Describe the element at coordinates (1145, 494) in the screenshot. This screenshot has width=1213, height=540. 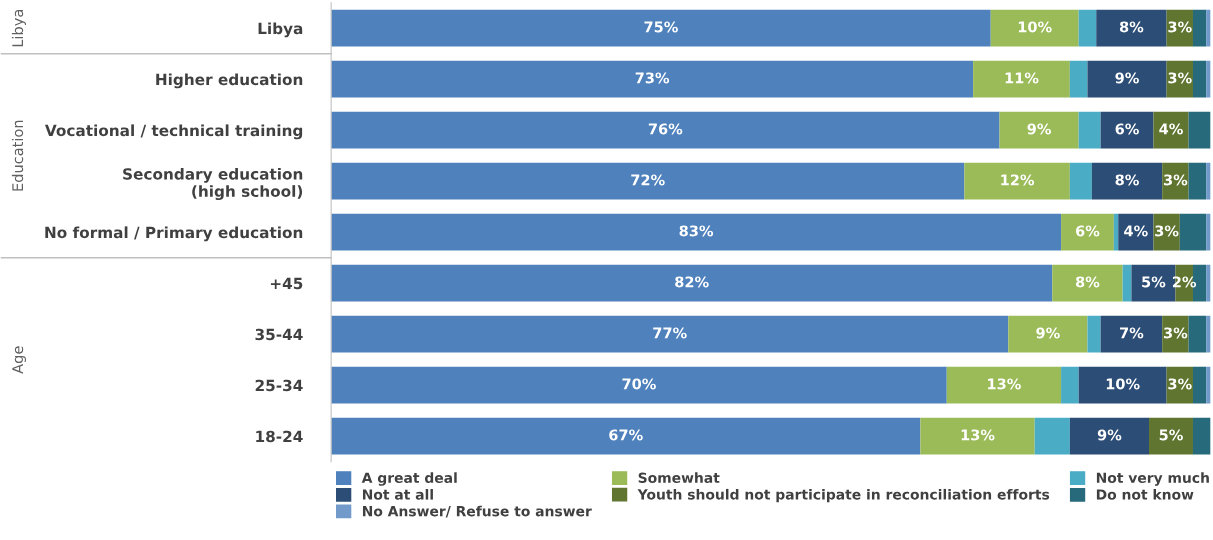
I see `legend-label: Do not know` at that location.